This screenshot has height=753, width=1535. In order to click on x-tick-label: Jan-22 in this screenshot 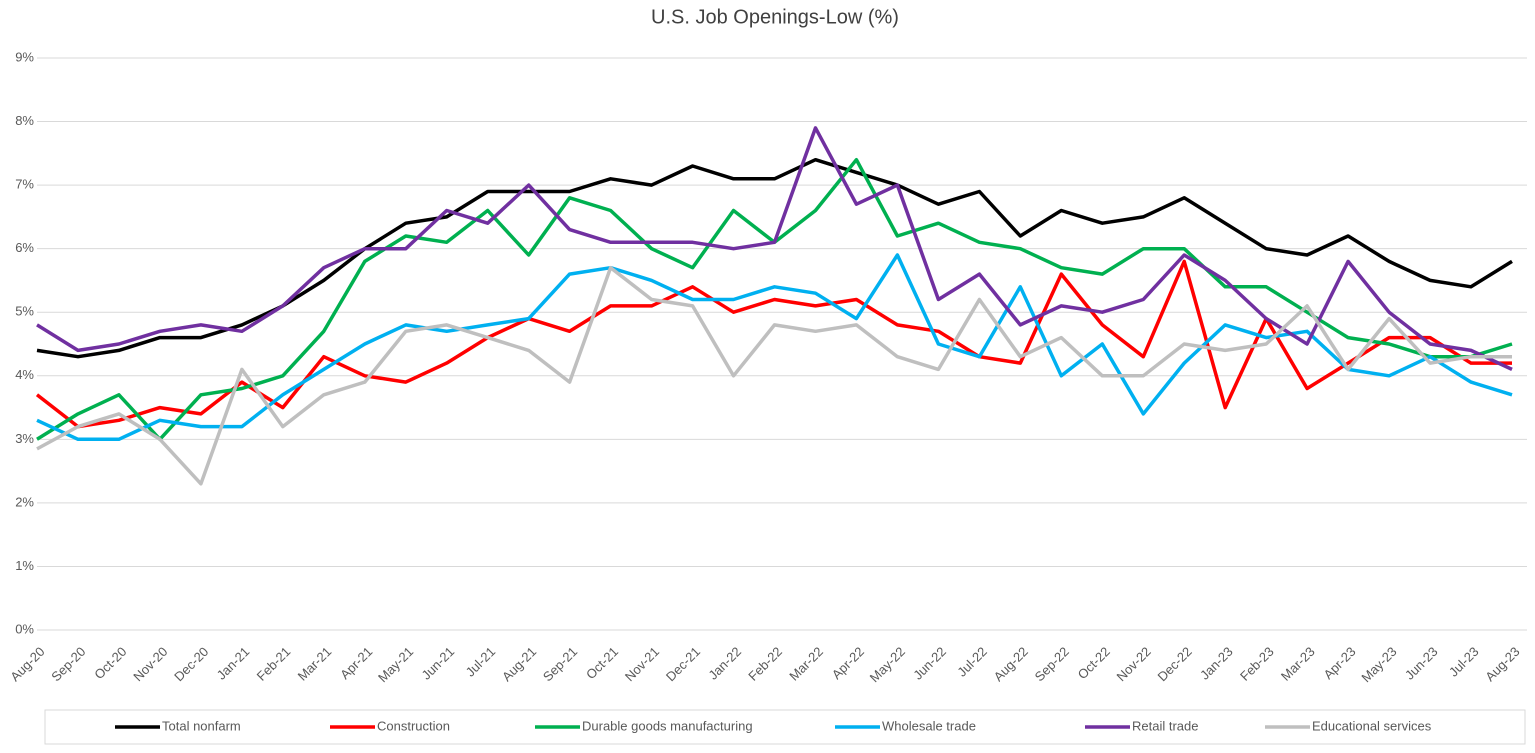, I will do `click(724, 663)`.